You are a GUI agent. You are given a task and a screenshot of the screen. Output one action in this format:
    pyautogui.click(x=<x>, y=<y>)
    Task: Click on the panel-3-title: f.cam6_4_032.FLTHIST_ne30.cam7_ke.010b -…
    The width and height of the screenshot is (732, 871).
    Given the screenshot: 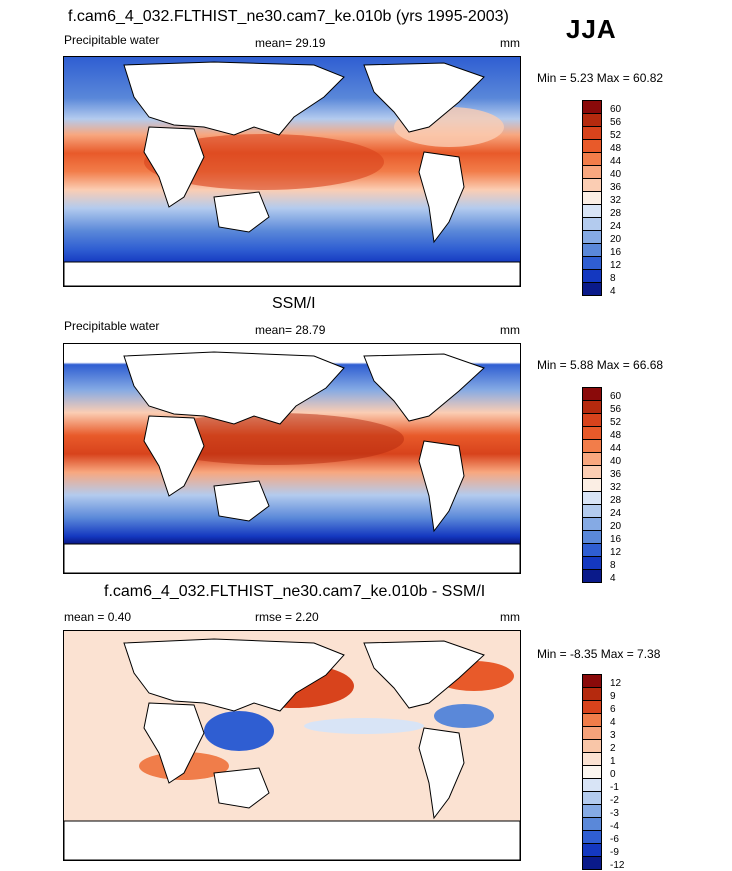 What is the action you would take?
    pyautogui.click(x=295, y=591)
    